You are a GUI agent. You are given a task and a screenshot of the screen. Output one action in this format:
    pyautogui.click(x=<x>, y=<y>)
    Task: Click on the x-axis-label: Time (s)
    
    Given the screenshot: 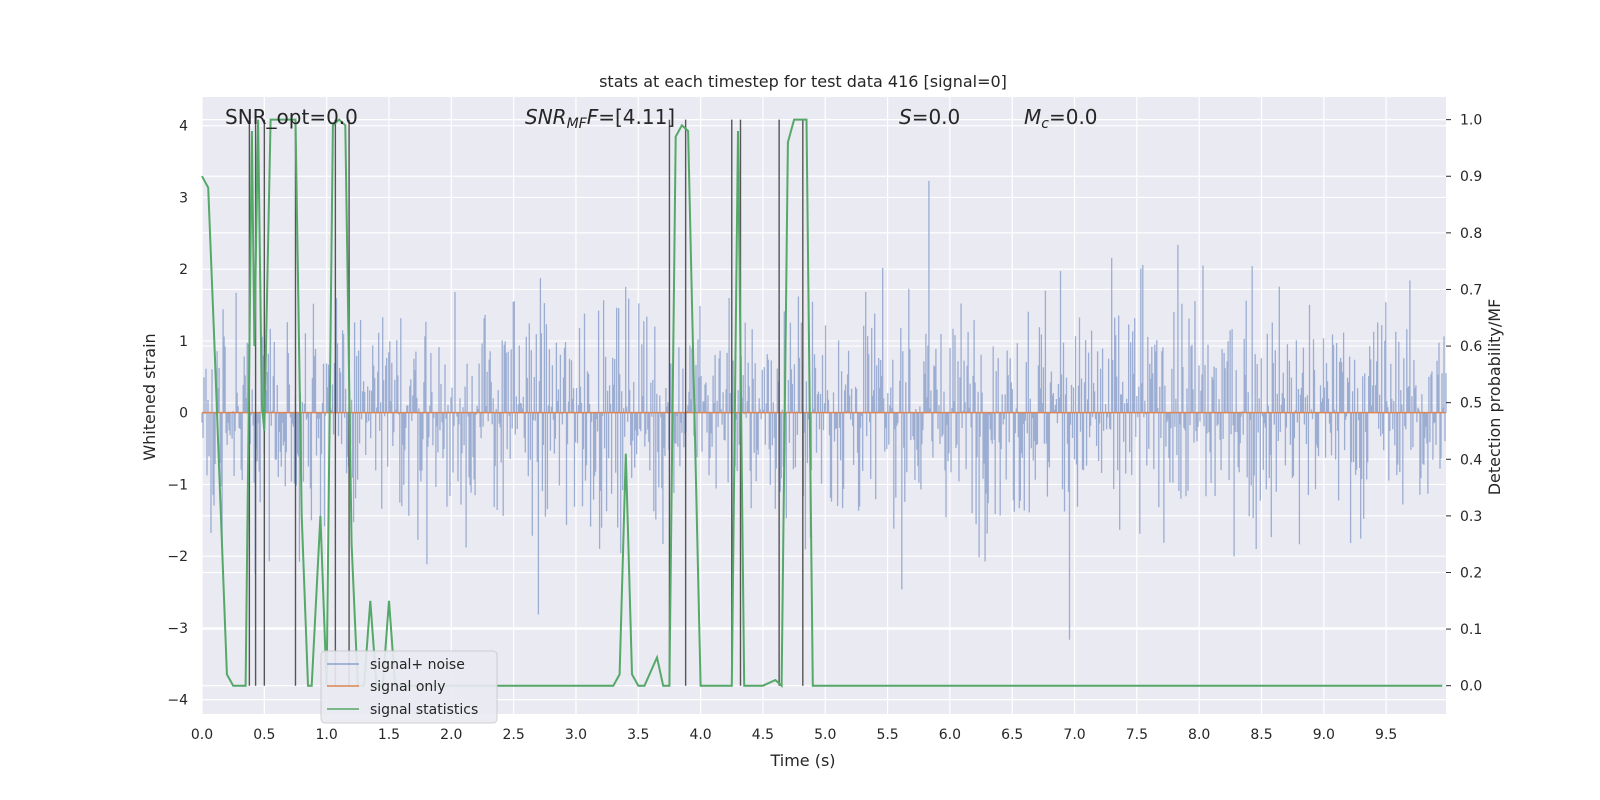 What is the action you would take?
    pyautogui.click(x=802, y=760)
    